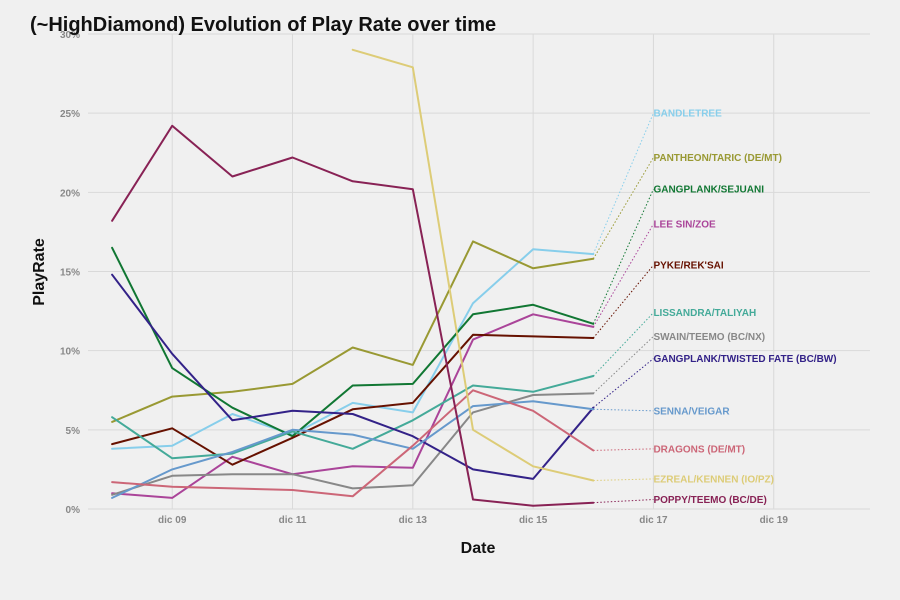 The image size is (900, 600). Describe the element at coordinates (684, 225) in the screenshot. I see `series-label: LEE SIN/ZOE` at that location.